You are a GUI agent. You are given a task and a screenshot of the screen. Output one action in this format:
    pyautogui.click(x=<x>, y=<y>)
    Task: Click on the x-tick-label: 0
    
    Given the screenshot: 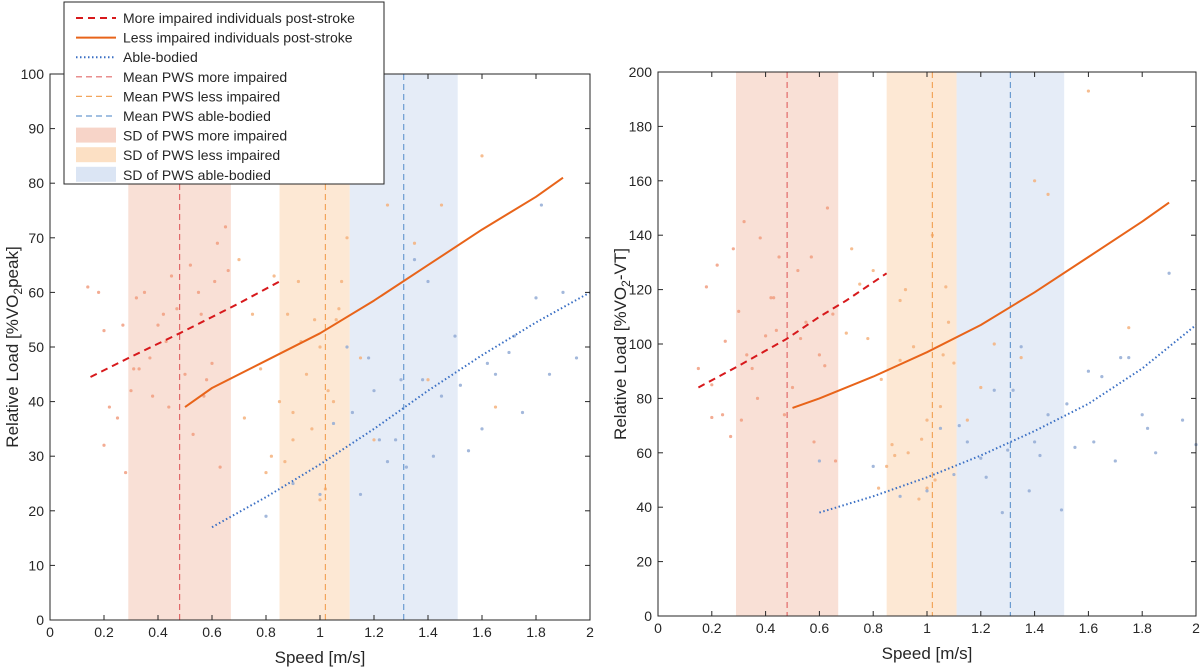 What is the action you would take?
    pyautogui.click(x=50, y=632)
    